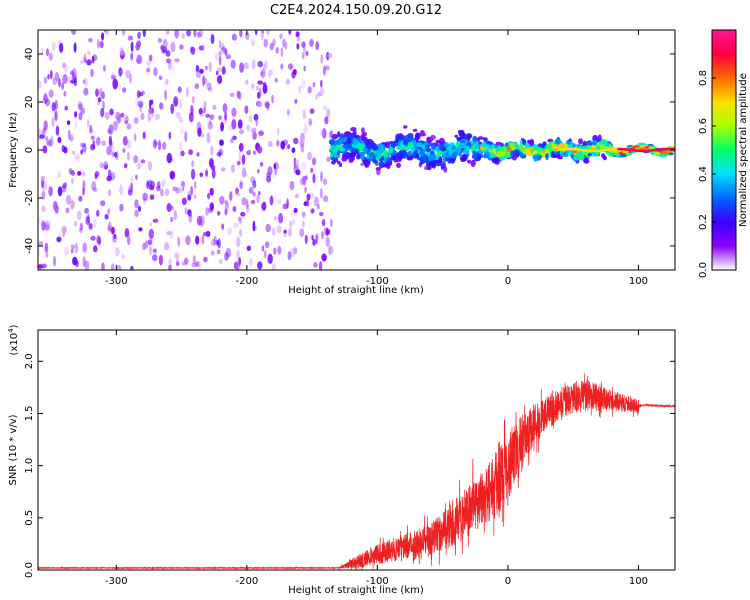  What do you see at coordinates (29, 361) in the screenshot?
I see `y-tick-label: 2.0` at bounding box center [29, 361].